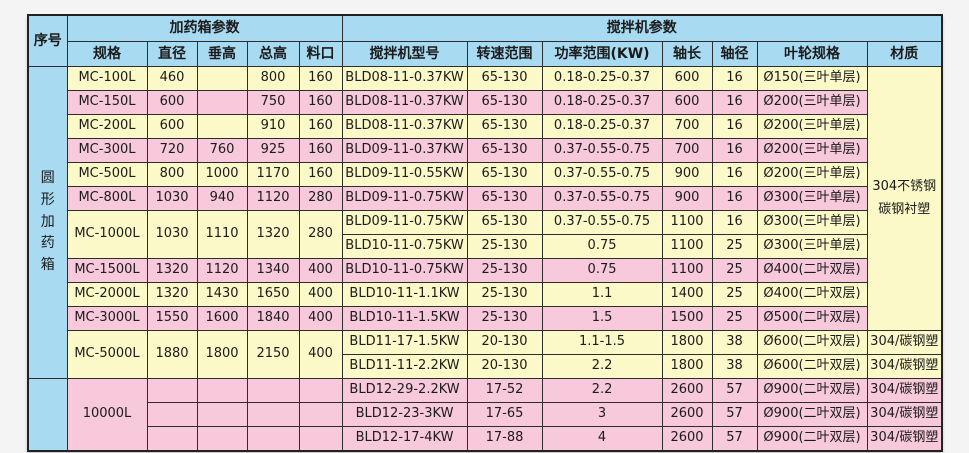 This screenshot has width=969, height=453. Describe the element at coordinates (504, 390) in the screenshot. I see `table-cell: 17-52` at that location.